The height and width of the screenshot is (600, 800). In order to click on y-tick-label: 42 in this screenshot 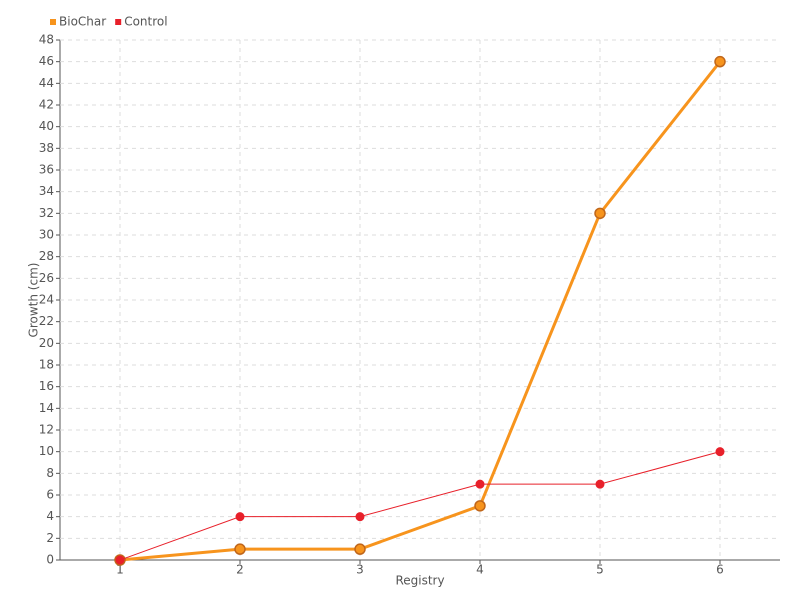, I will do `click(46, 105)`.